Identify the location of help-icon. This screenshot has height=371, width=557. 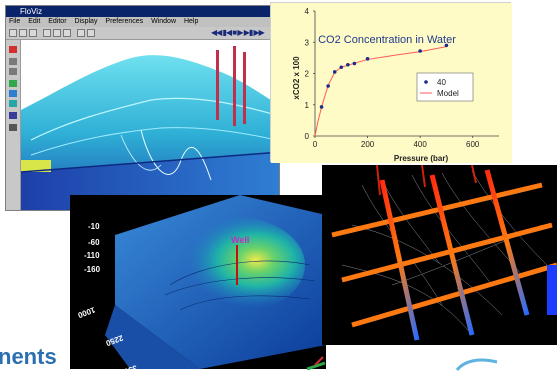
(91, 33).